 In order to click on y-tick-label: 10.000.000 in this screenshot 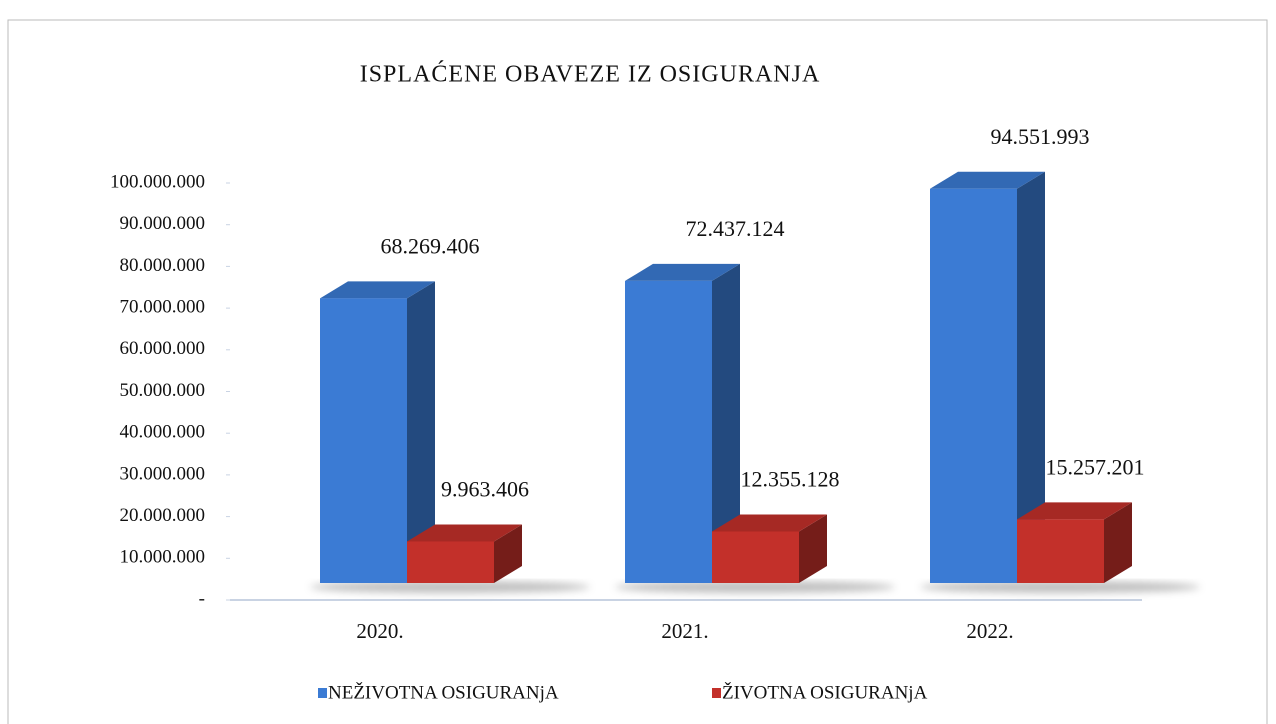, I will do `click(163, 557)`.